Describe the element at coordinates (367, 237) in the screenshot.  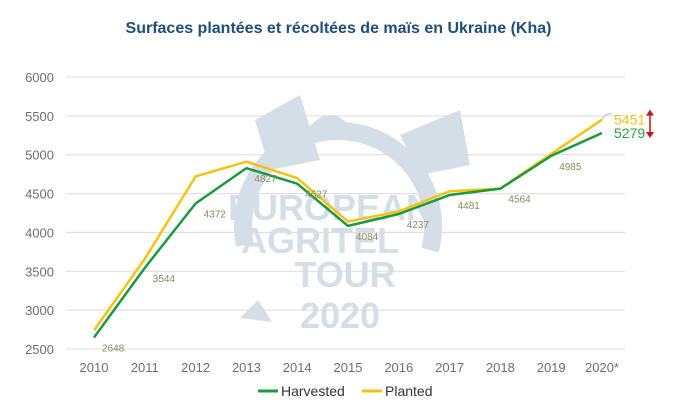
I see `data-label: 4084` at that location.